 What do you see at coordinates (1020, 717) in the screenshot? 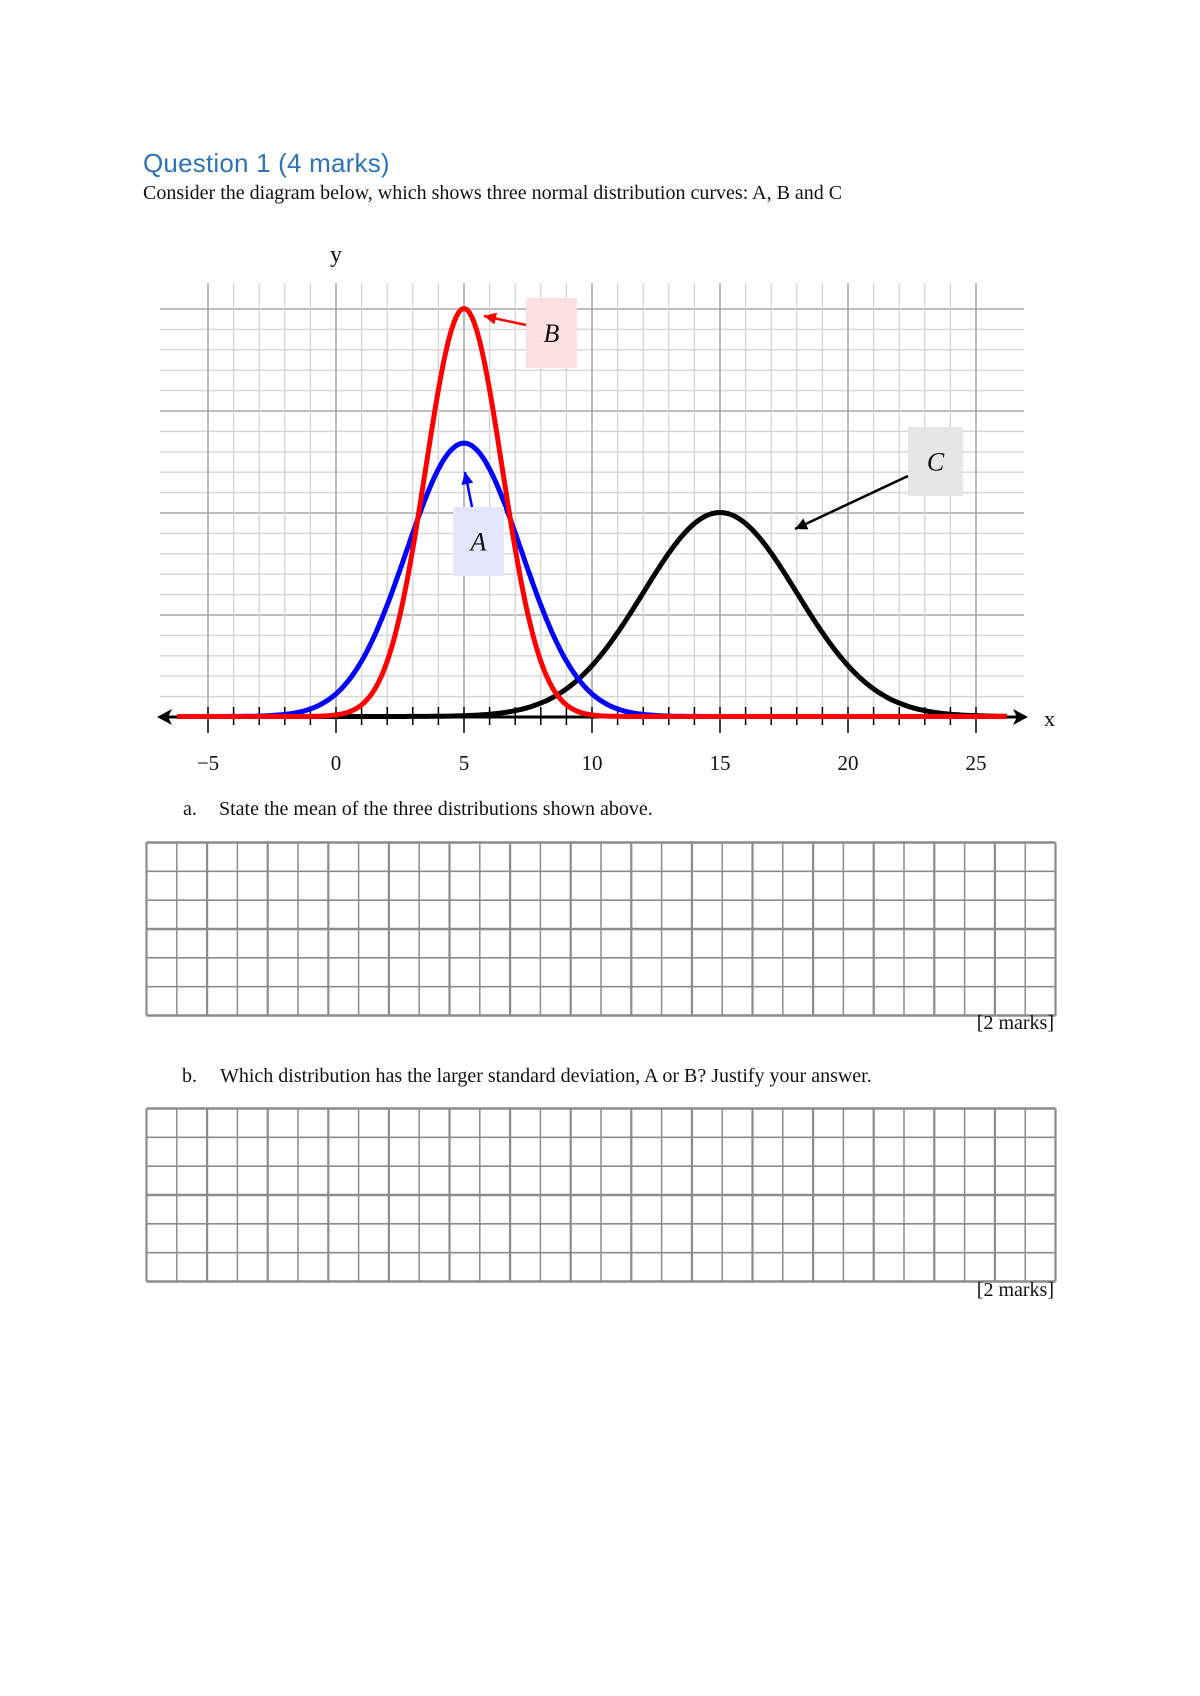
I see `axis-arrow-right-icon` at bounding box center [1020, 717].